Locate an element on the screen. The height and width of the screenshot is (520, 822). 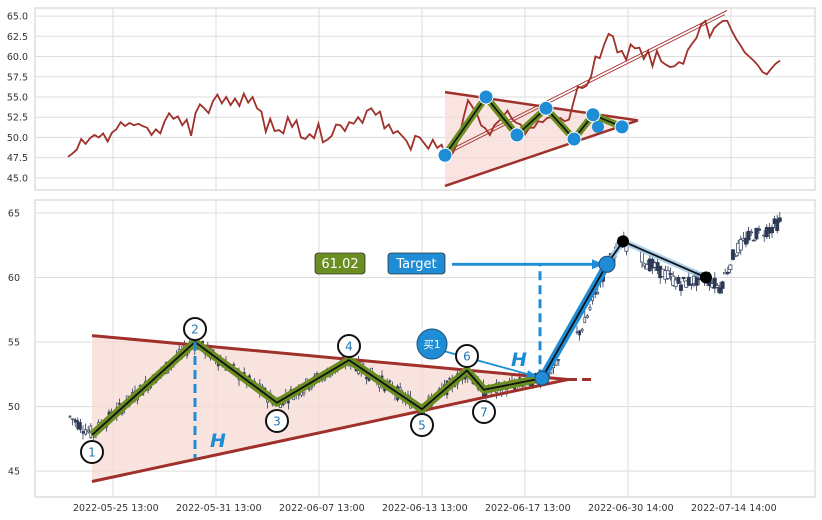
main-y-tick-label: 60 is located at coordinates (14, 278).